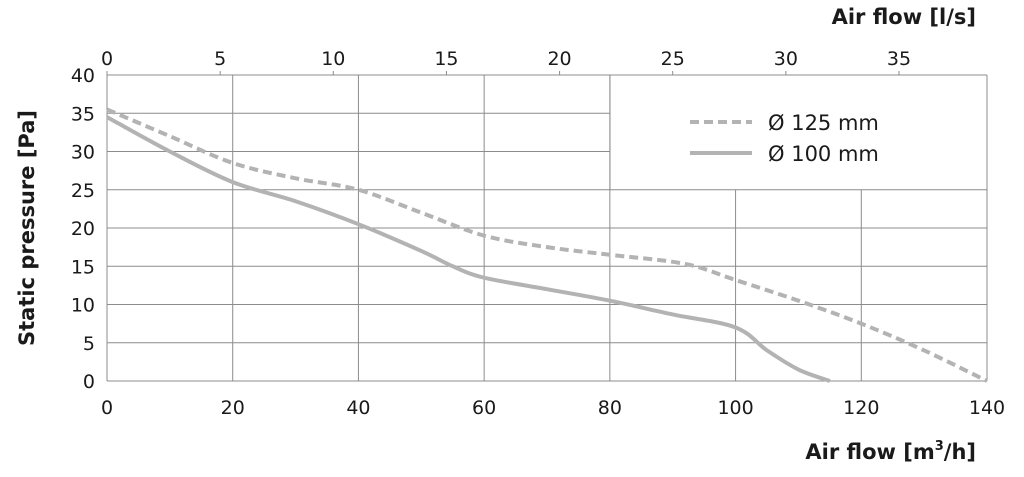  Describe the element at coordinates (233, 408) in the screenshot. I see `x-tick-label: 20` at that location.